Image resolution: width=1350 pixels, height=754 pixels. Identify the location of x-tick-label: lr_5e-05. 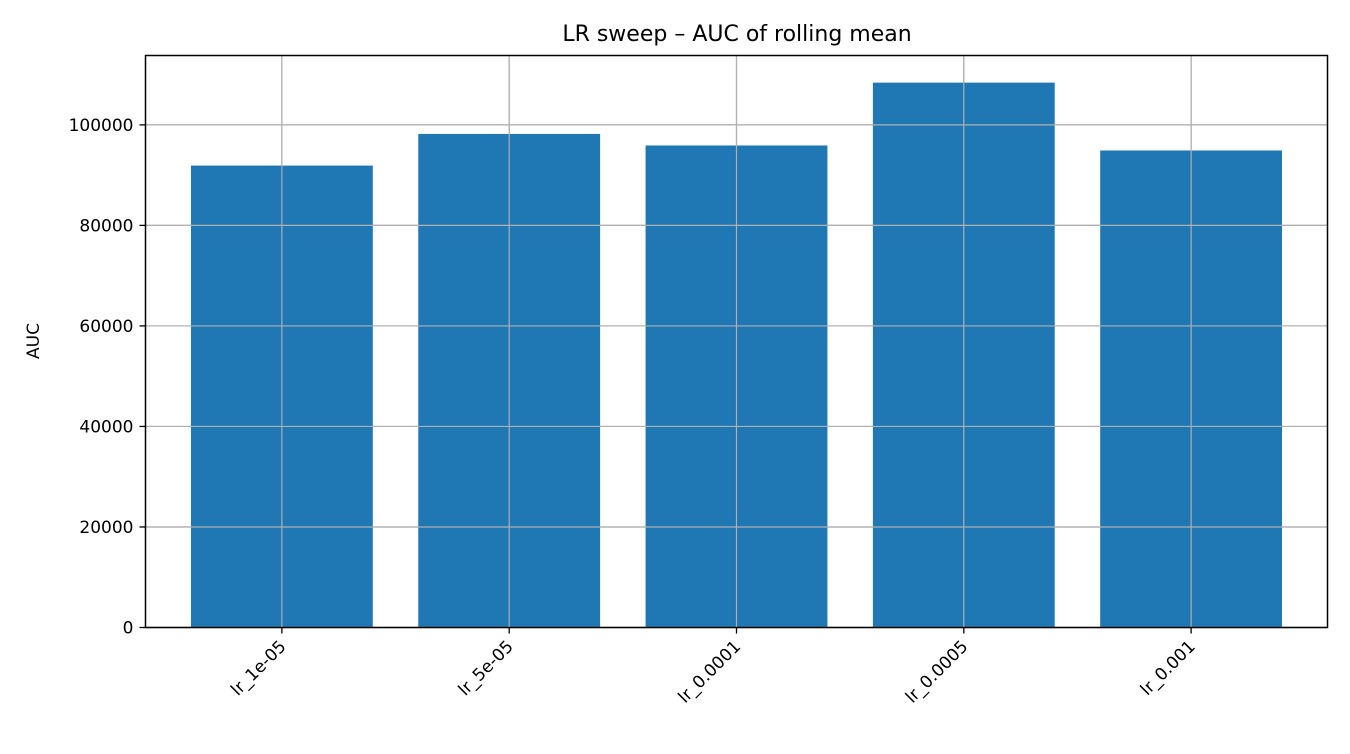
(486, 668).